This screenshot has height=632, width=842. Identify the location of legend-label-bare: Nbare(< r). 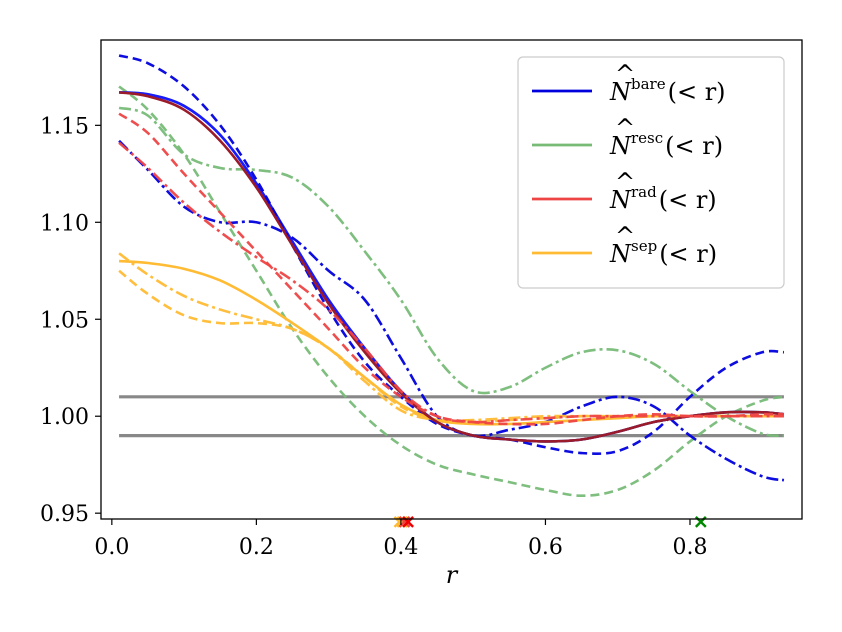
(667, 90).